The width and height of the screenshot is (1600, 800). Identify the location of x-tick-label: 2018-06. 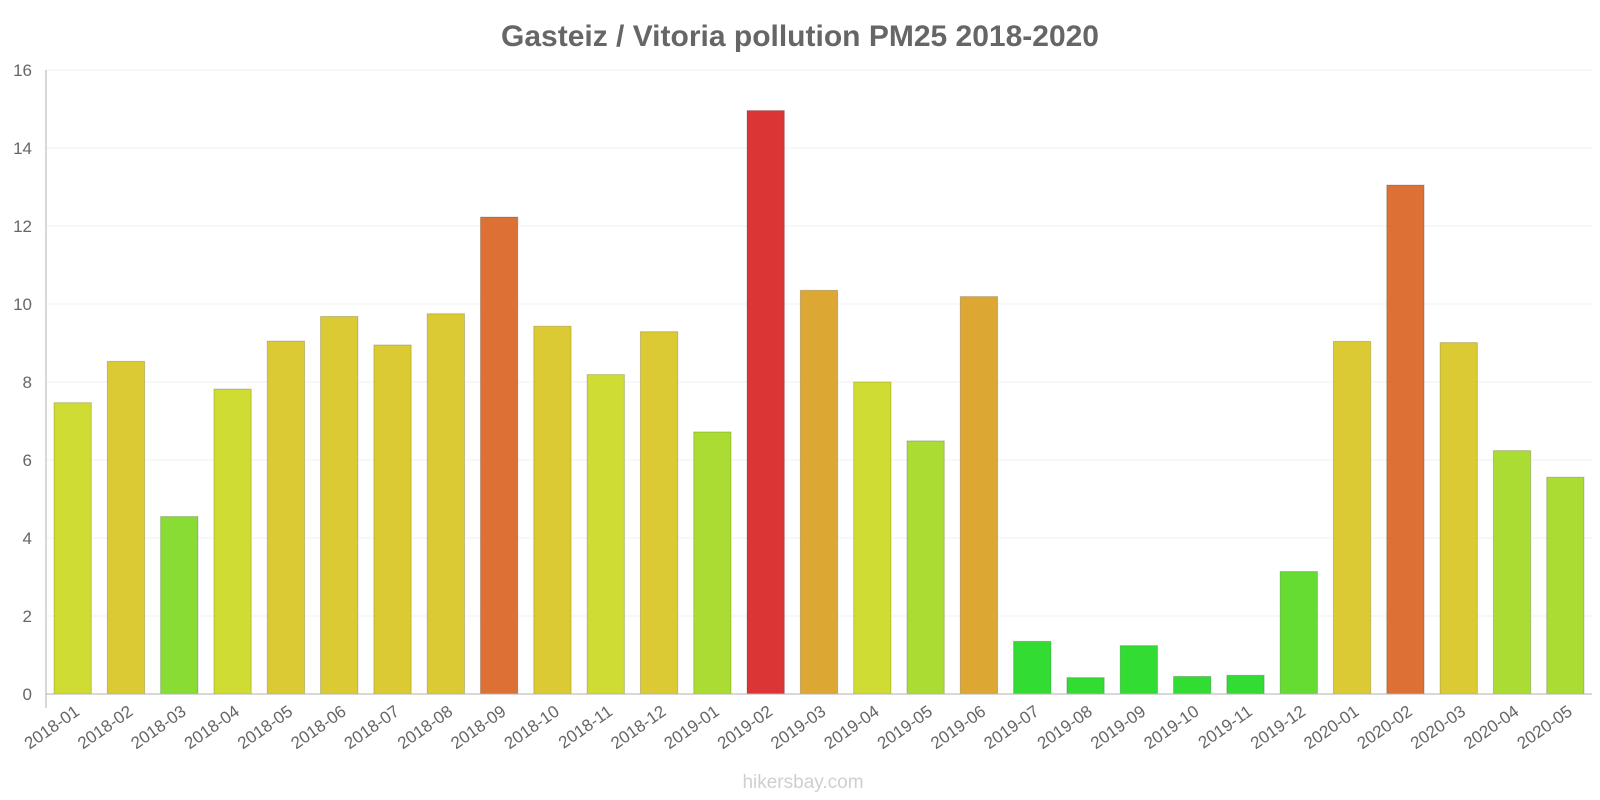
(318, 727).